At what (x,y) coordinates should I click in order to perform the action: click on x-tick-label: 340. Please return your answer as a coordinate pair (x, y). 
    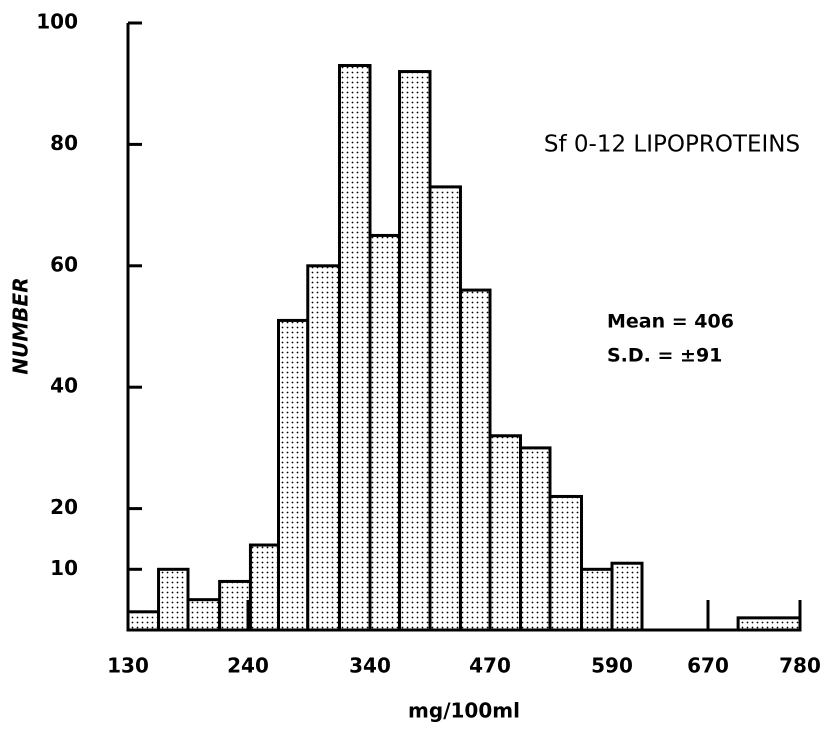
    Looking at the image, I should click on (370, 666).